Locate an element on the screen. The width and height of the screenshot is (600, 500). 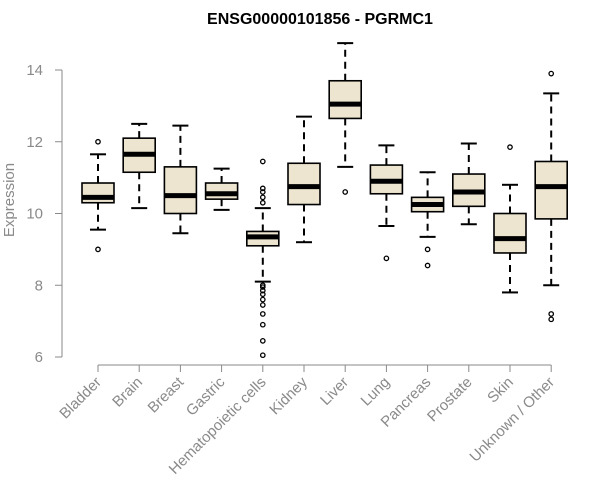
box-liver is located at coordinates (345, 118).